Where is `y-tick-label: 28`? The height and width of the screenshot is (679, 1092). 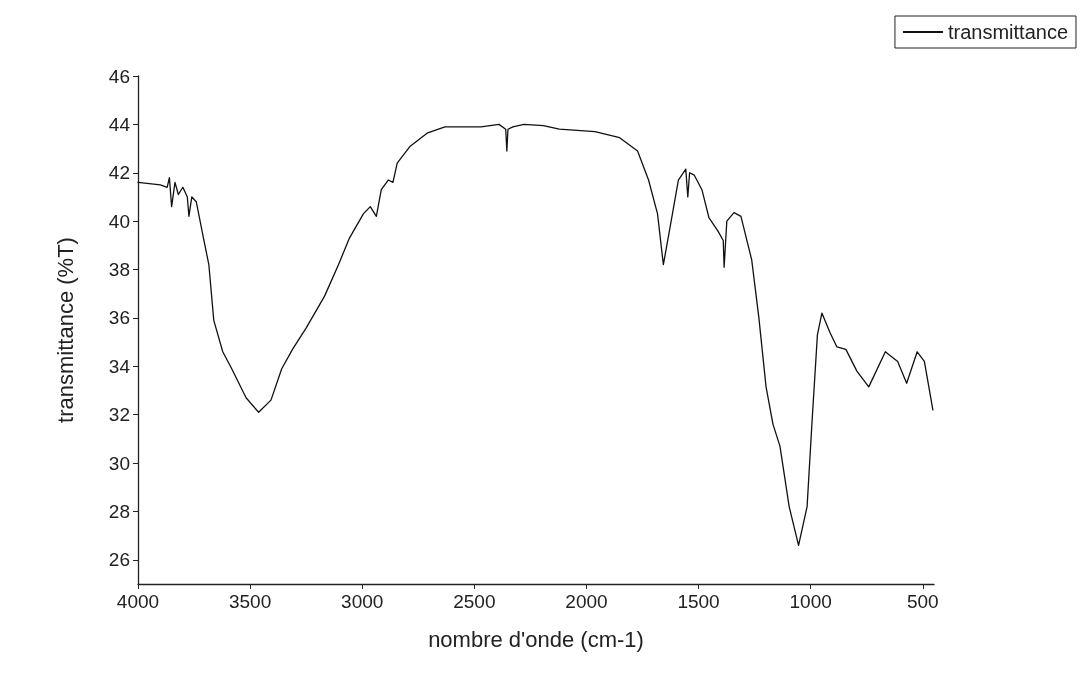
y-tick-label: 28 is located at coordinates (119, 511).